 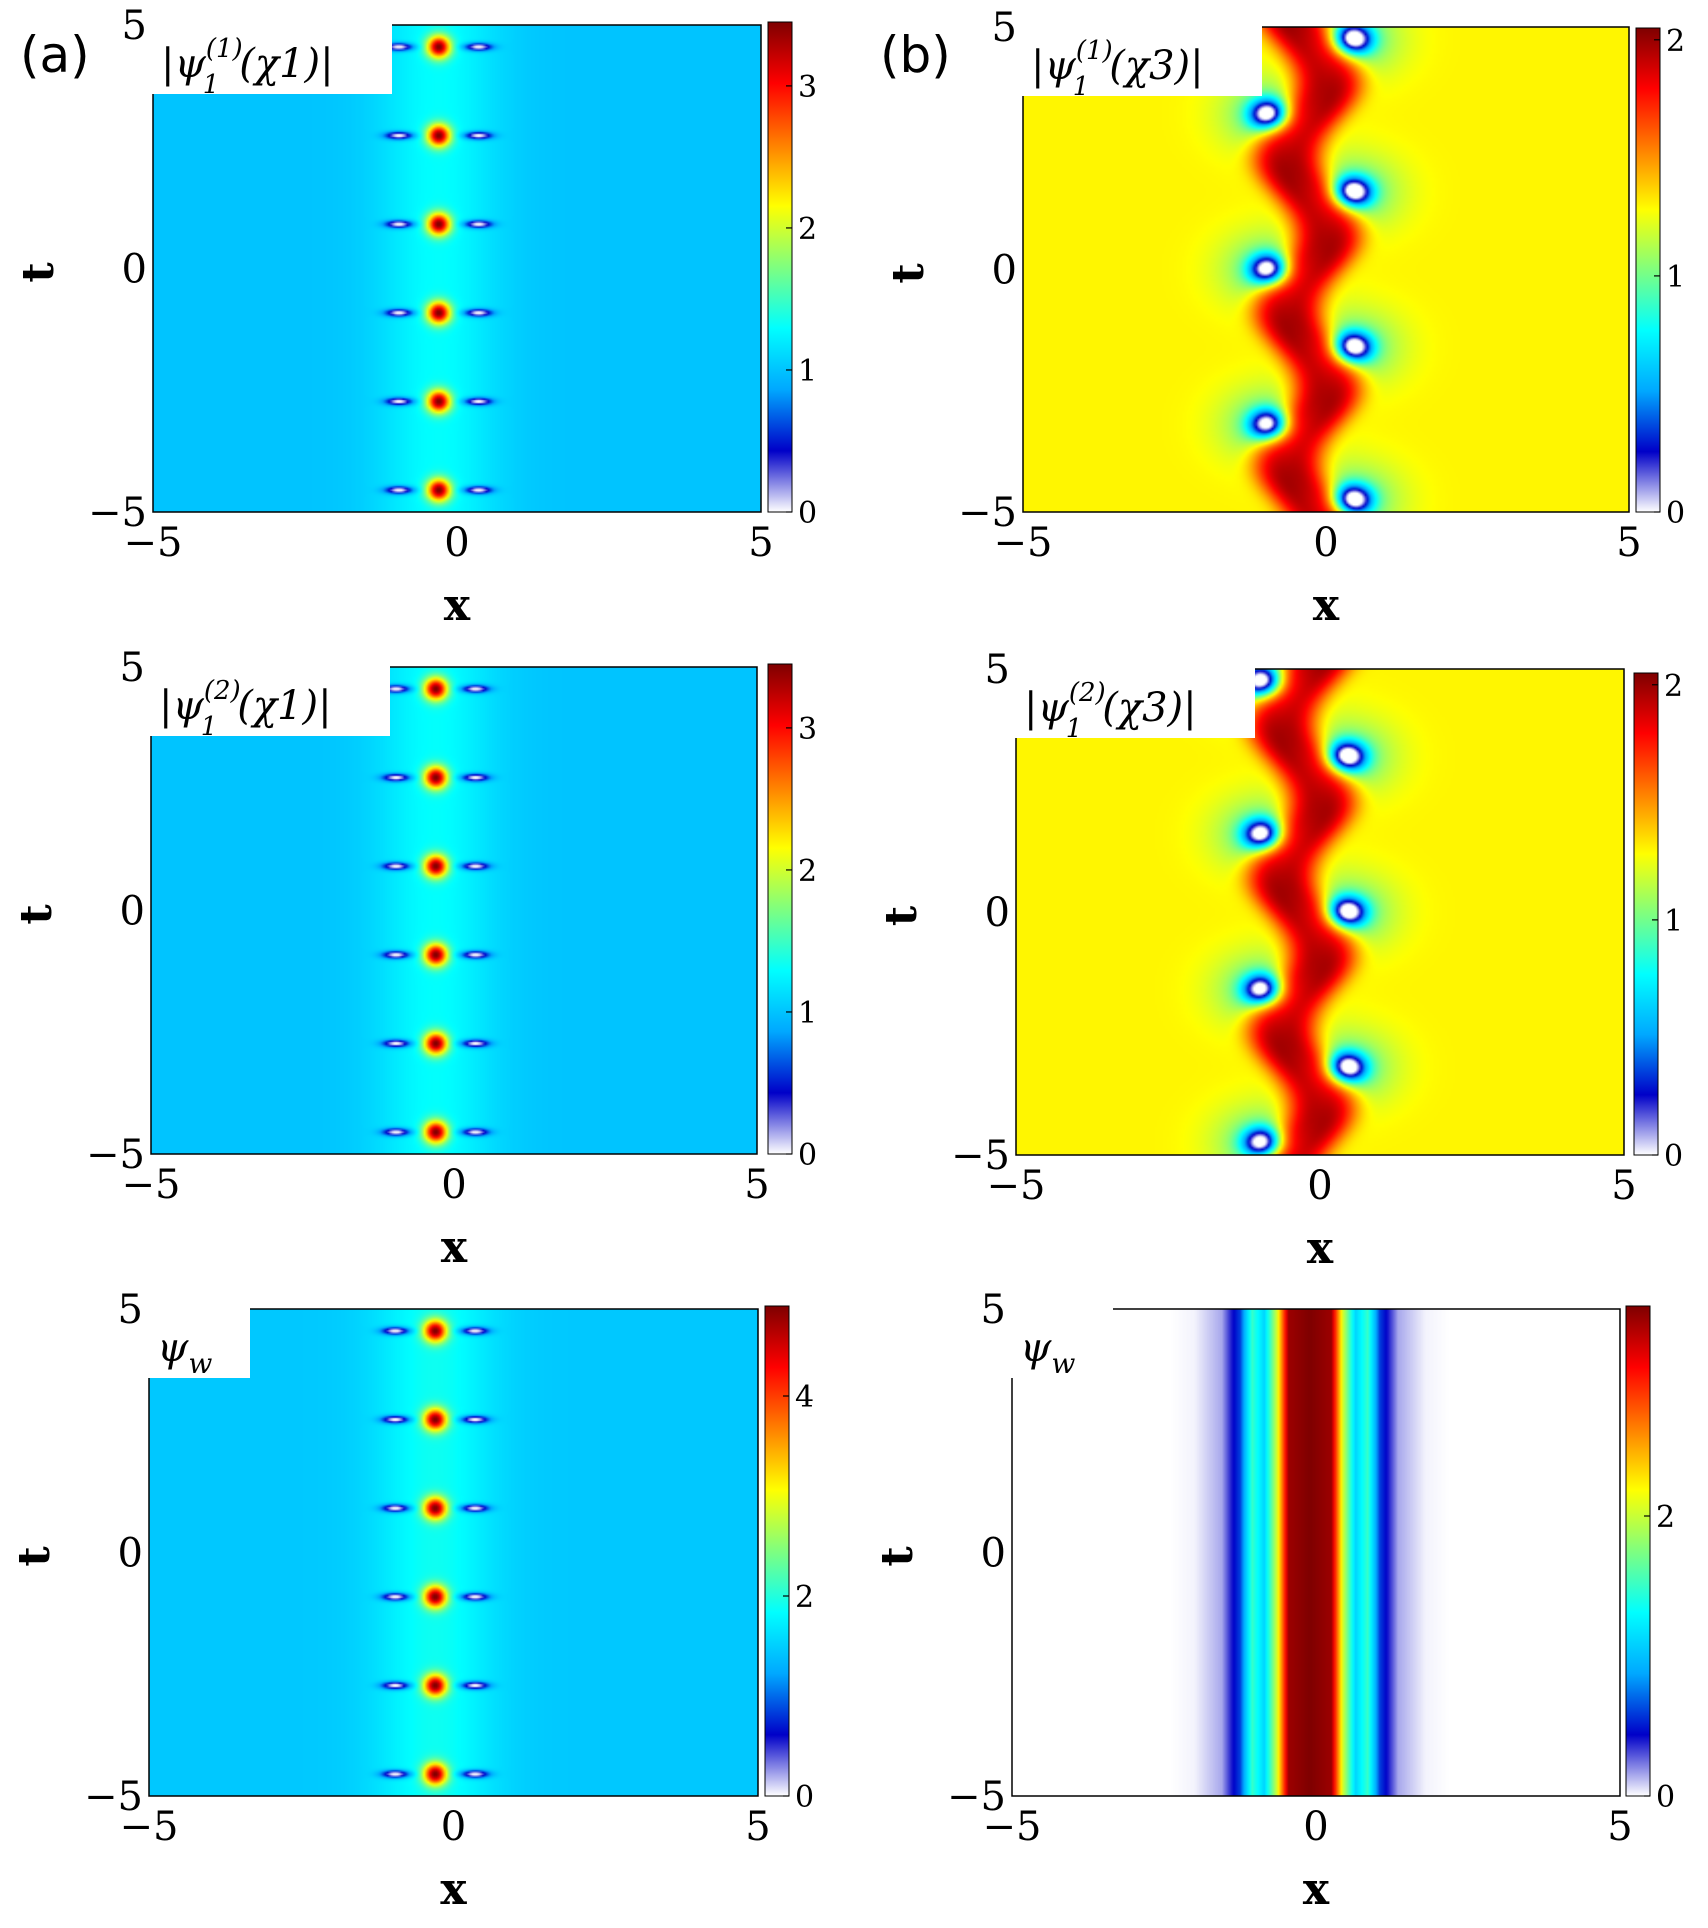 What do you see at coordinates (804, 1397) in the screenshot?
I see `colorbar-tick-label: 4` at bounding box center [804, 1397].